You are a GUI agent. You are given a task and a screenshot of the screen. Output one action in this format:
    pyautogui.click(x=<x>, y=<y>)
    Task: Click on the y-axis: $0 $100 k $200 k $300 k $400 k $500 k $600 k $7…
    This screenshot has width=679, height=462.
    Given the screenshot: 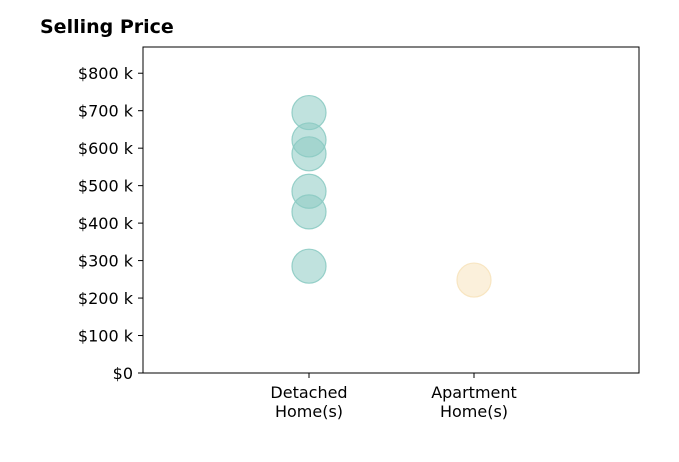 What is the action you would take?
    pyautogui.click(x=110, y=223)
    